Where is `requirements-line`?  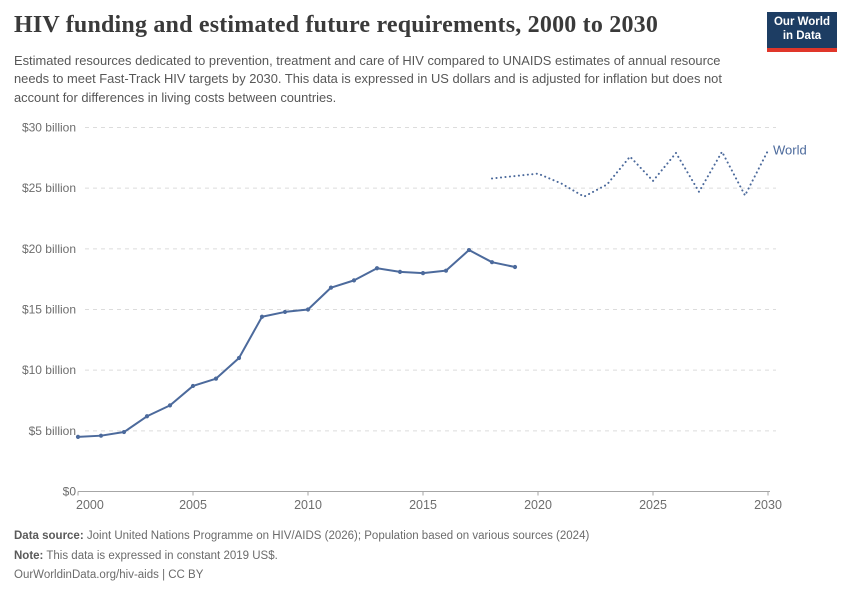
requirements-line is located at coordinates (630, 173).